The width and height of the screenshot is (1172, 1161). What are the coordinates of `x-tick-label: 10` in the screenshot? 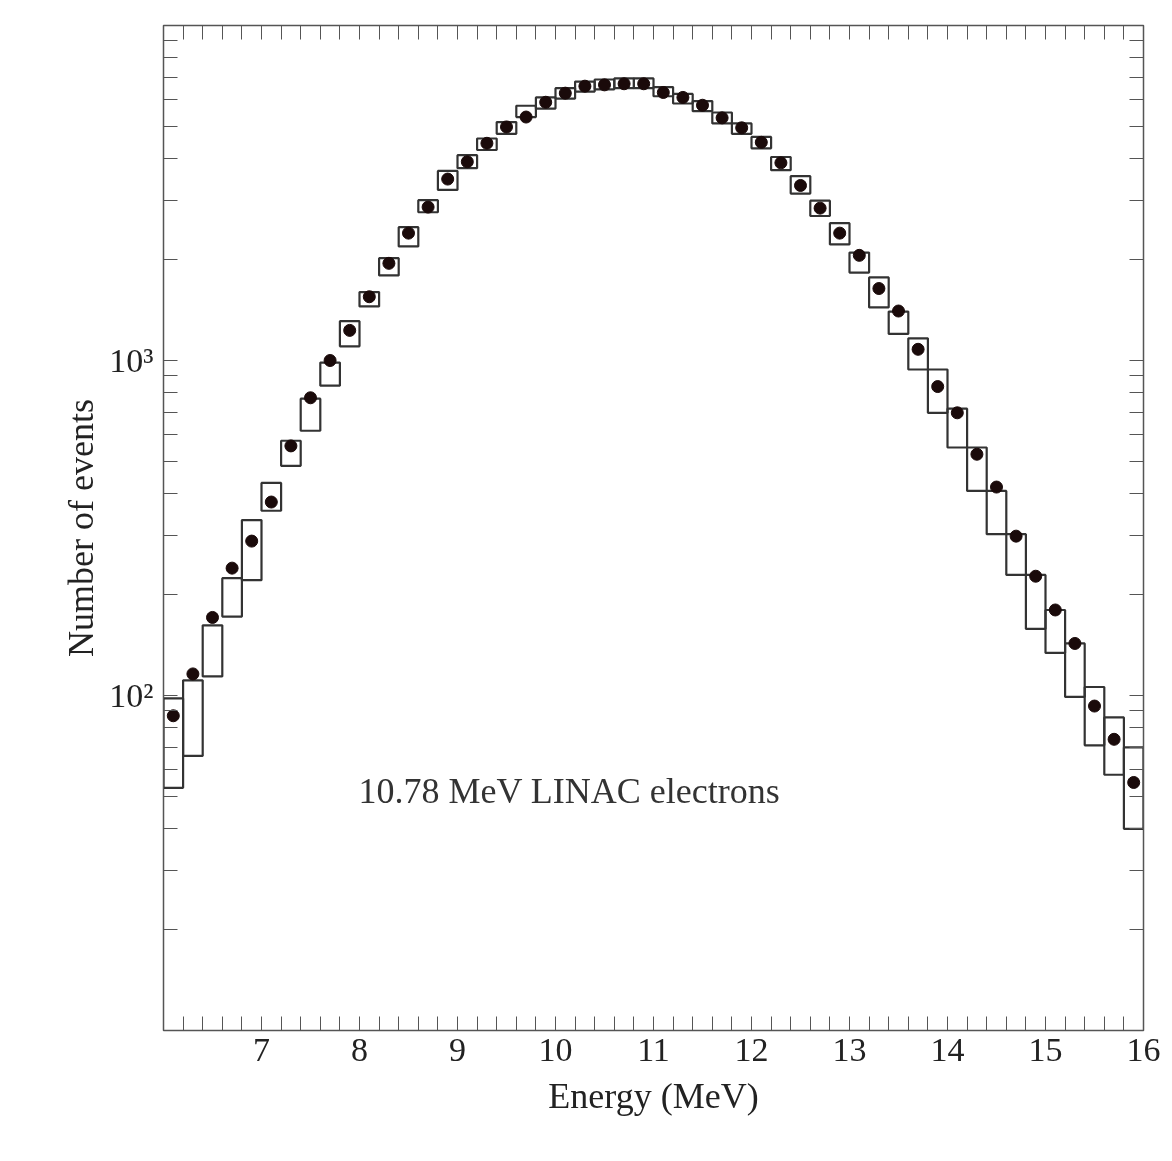 It's located at (555, 1049).